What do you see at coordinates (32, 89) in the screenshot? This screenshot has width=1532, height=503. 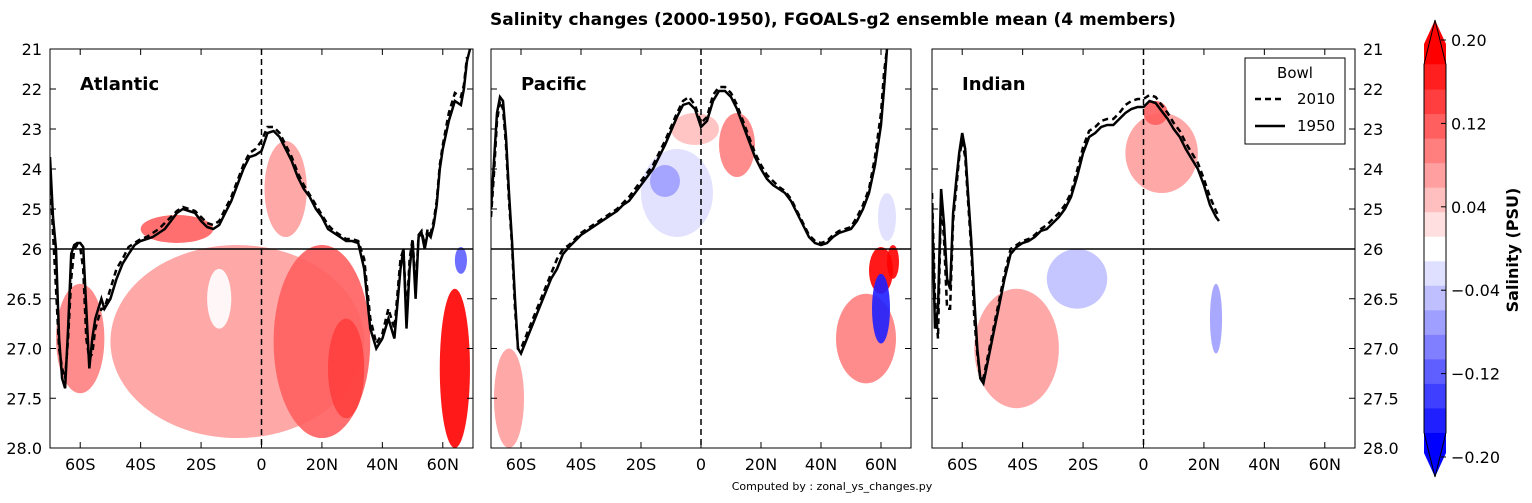 I see `y-tick-label: 22` at bounding box center [32, 89].